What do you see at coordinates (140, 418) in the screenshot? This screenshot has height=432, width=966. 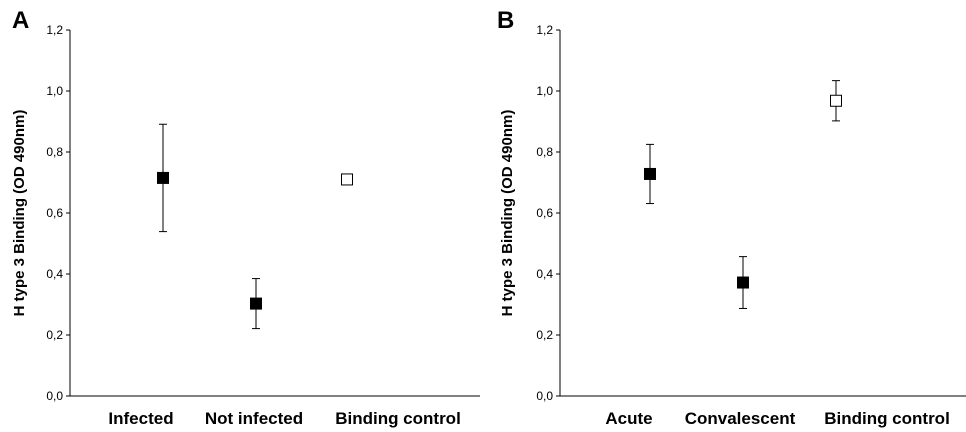 I see `x-category-label: Infected` at bounding box center [140, 418].